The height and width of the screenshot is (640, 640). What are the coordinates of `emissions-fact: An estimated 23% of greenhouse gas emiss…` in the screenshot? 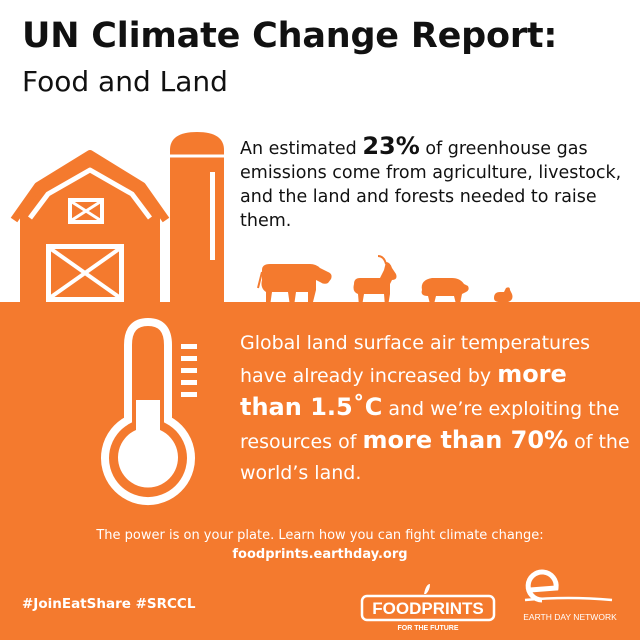 It's located at (435, 183).